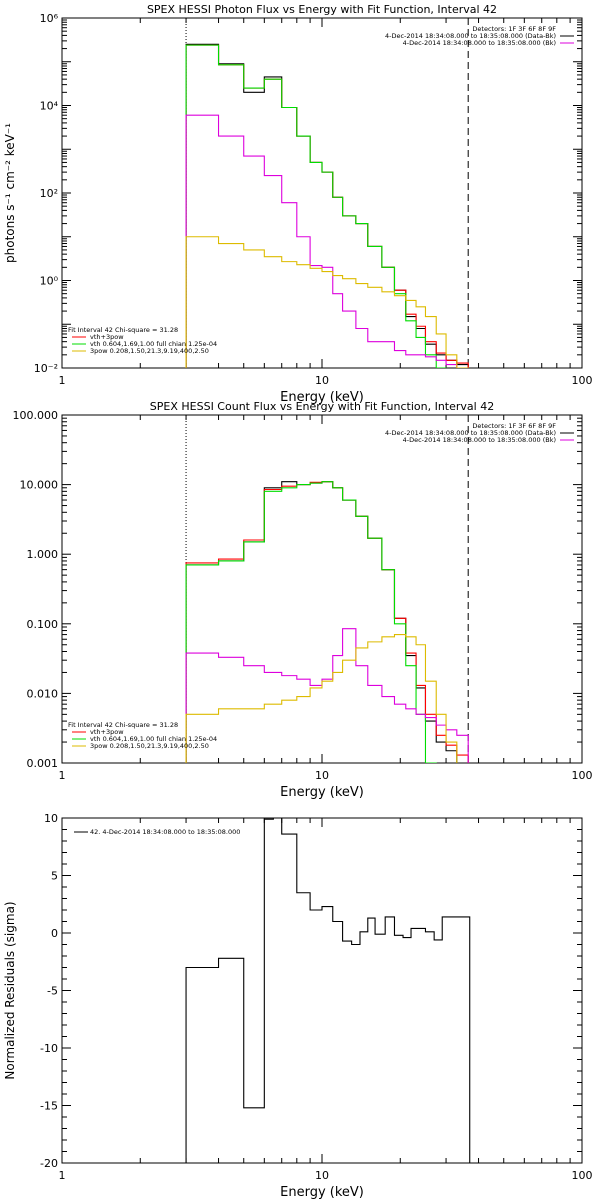 Image resolution: width=600 pixels, height=1200 pixels. Describe the element at coordinates (43, 763) in the screenshot. I see `y-tick-label: 0.001` at that location.